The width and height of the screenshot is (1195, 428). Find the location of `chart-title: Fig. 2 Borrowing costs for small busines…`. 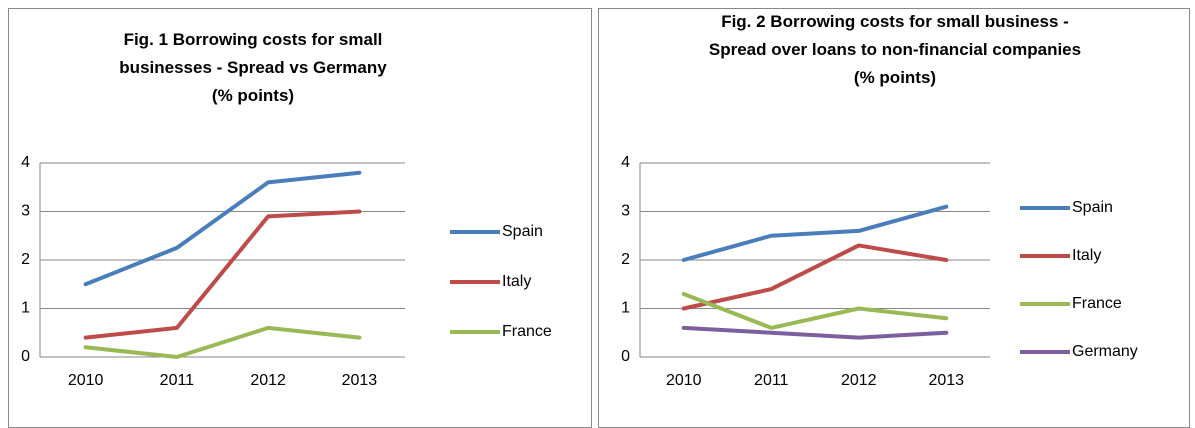

chart-title: Fig. 2 Borrowing costs for small busines… is located at coordinates (895, 49).